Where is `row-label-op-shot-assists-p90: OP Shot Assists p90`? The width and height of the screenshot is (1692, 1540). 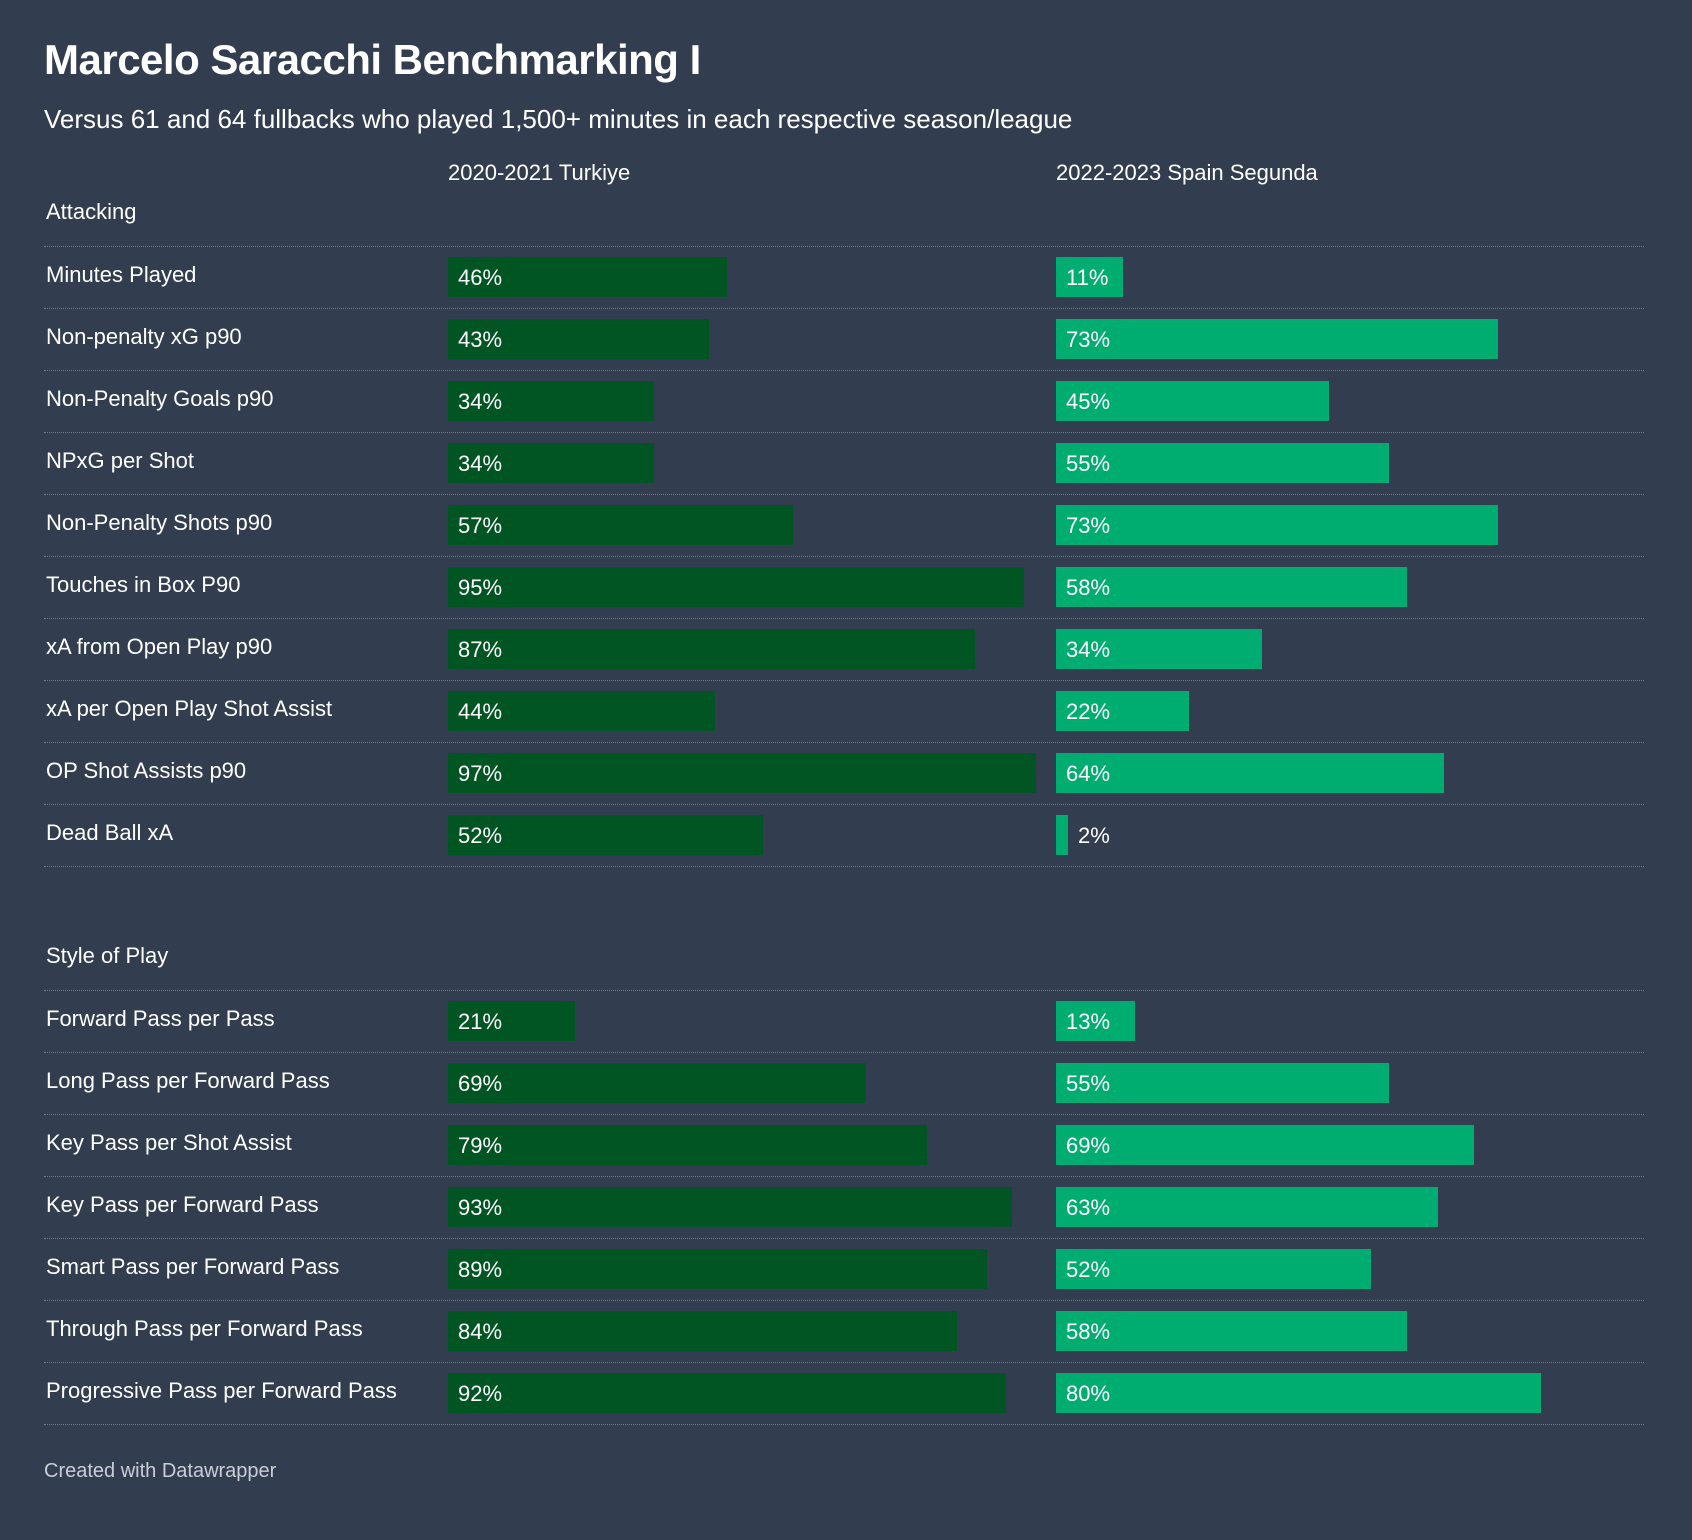
row-label-op-shot-assists-p90: OP Shot Assists p90 is located at coordinates (146, 770).